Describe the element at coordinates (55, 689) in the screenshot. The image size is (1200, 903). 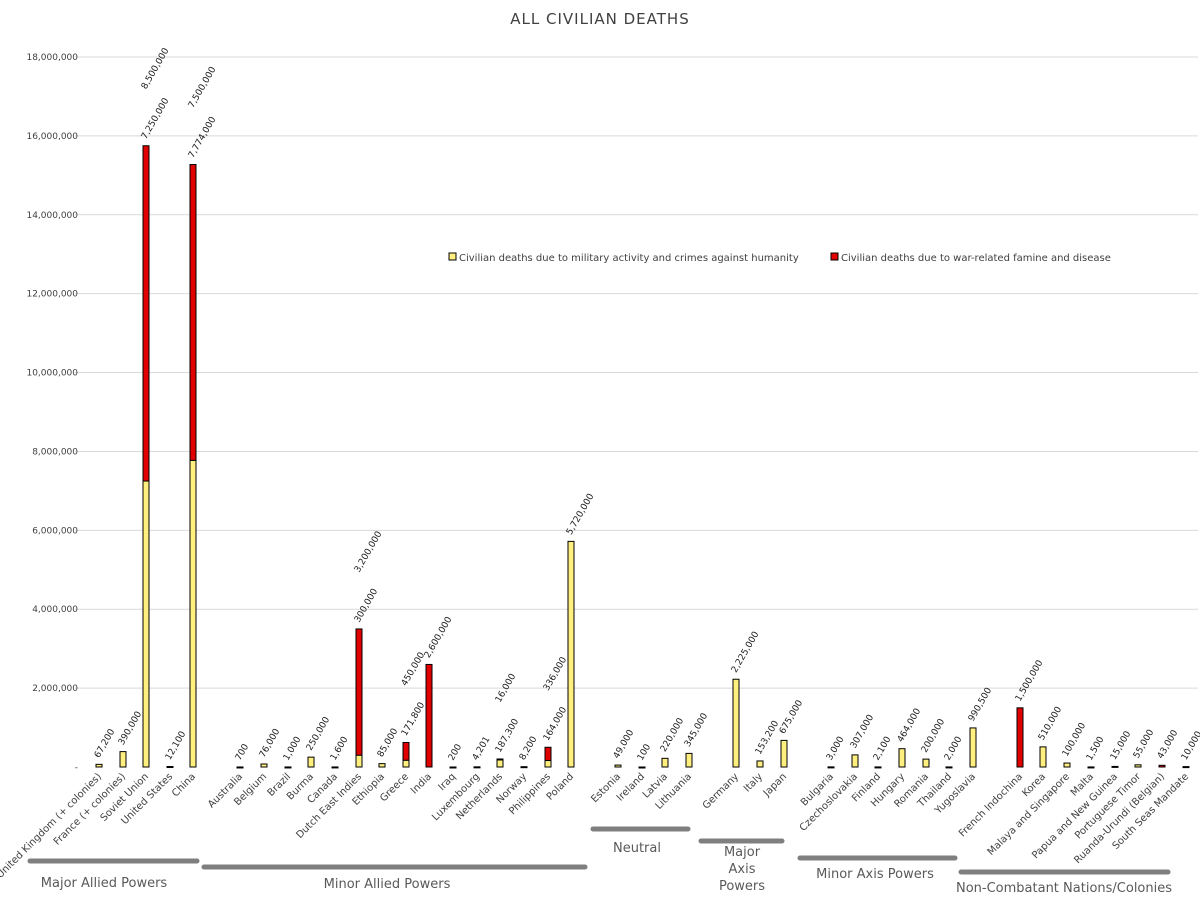
I see `y-tick-label: 2,000,000` at that location.